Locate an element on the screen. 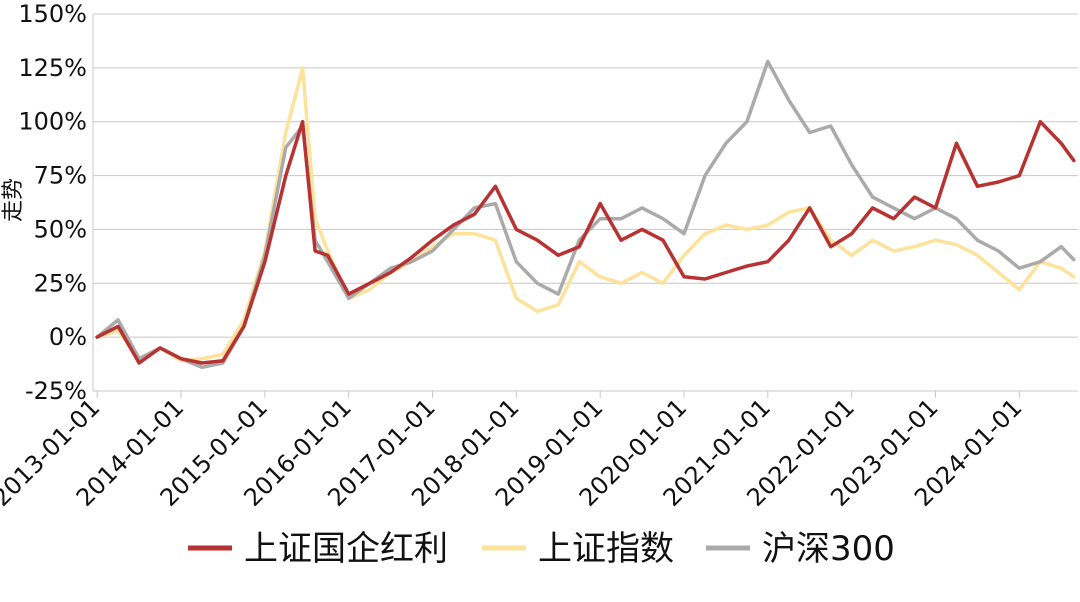 The width and height of the screenshot is (1080, 602). legend: 上证国企红利 上证指数 沪深300 is located at coordinates (541, 549).